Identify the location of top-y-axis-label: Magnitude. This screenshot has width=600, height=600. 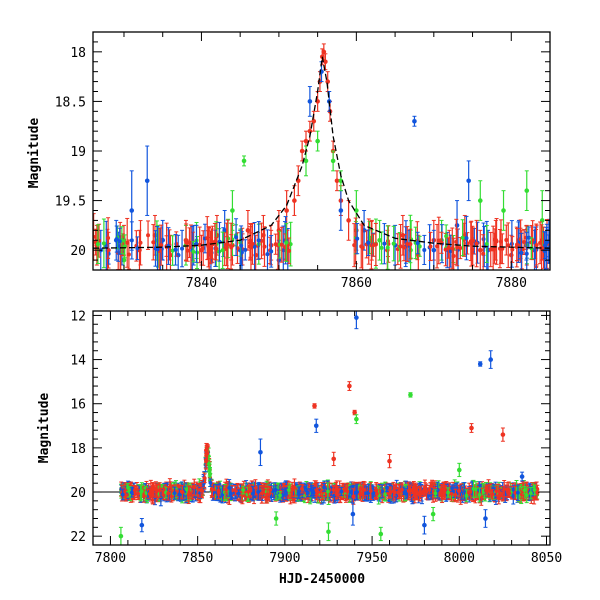
(34, 153).